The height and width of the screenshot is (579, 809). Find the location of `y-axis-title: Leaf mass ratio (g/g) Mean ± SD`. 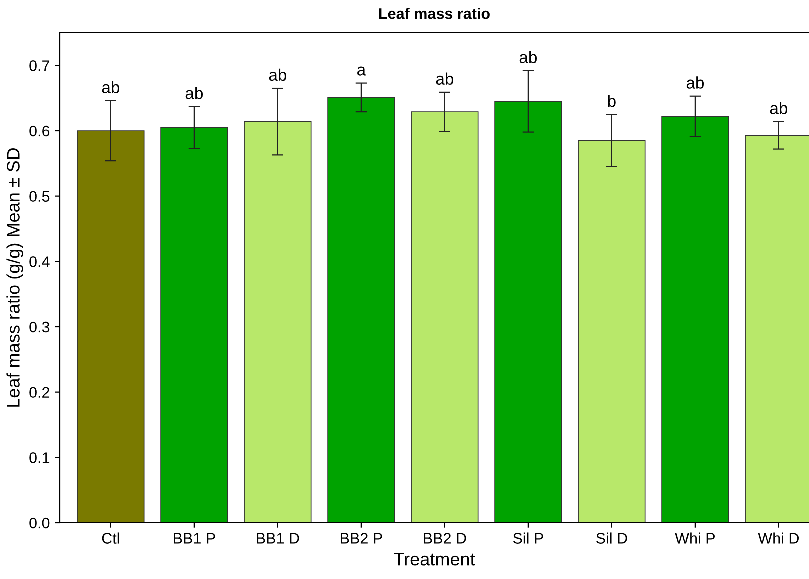

y-axis-title: Leaf mass ratio (g/g) Mean ± SD is located at coordinates (15, 277).